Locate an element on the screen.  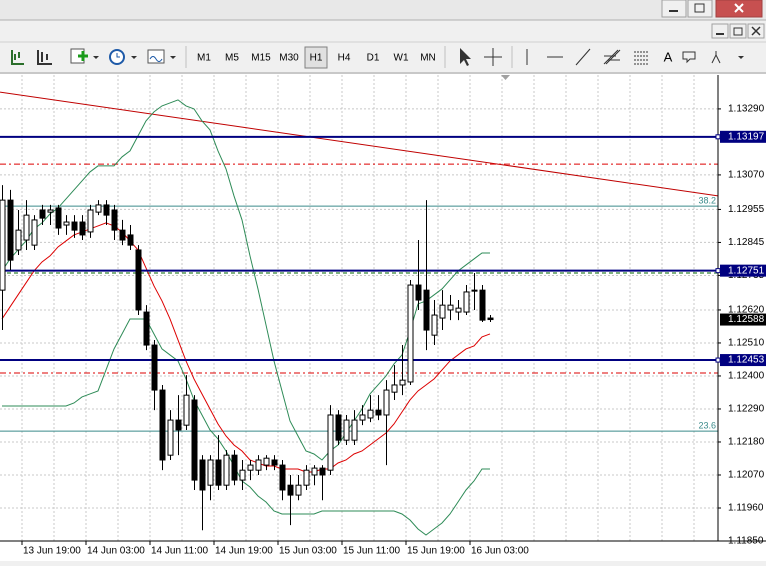
title-bar is located at coordinates (383, 10).